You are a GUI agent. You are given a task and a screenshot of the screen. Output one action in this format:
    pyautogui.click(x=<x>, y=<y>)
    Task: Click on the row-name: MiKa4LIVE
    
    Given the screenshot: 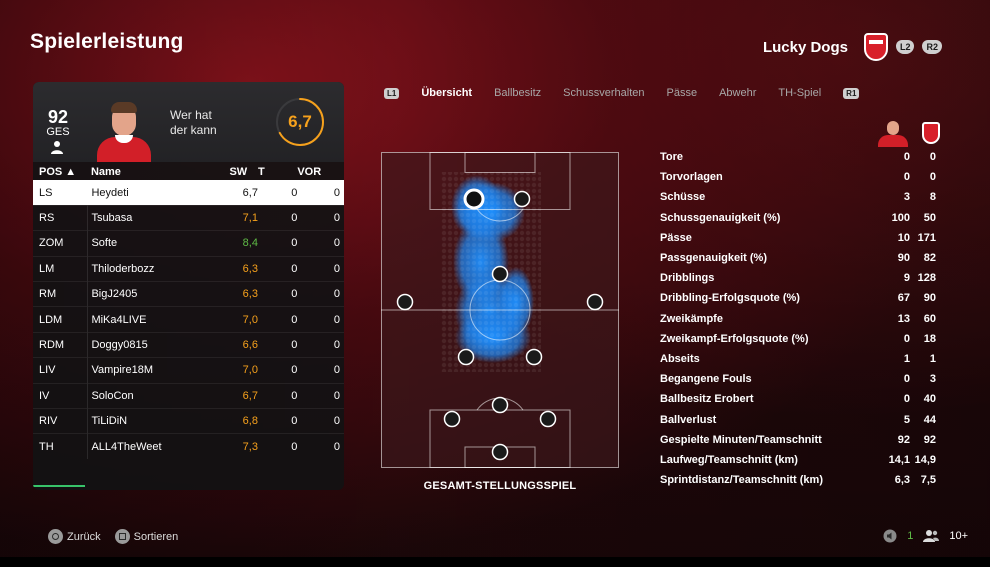 What is the action you would take?
    pyautogui.click(x=151, y=319)
    